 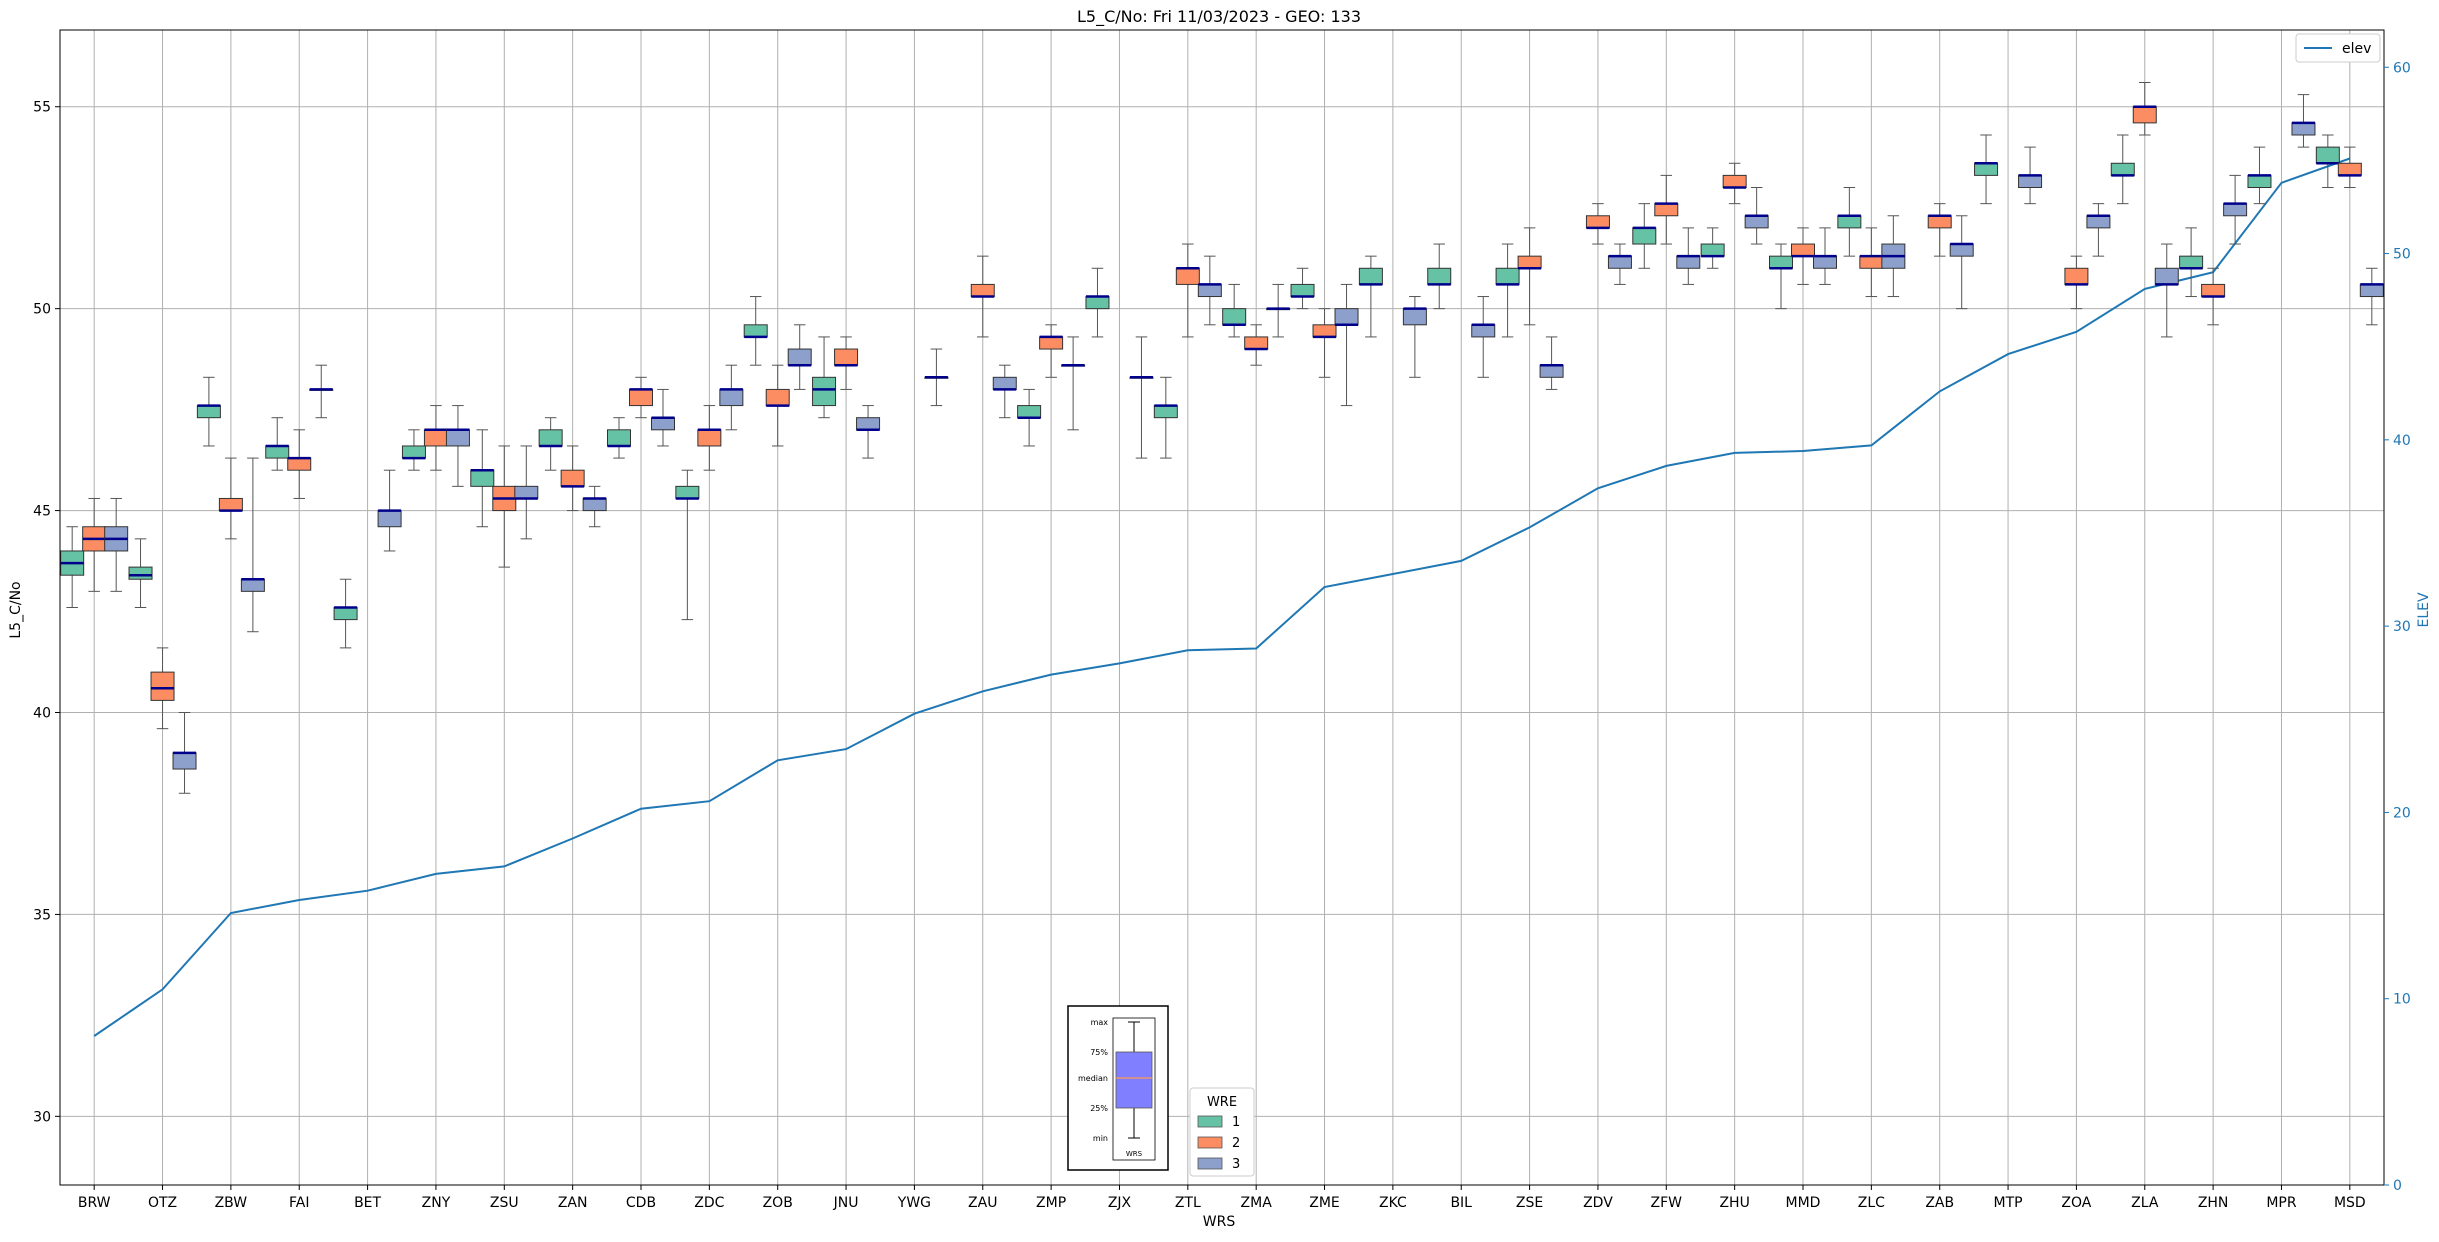 I want to click on y-tick-label: 55, so click(x=42, y=108).